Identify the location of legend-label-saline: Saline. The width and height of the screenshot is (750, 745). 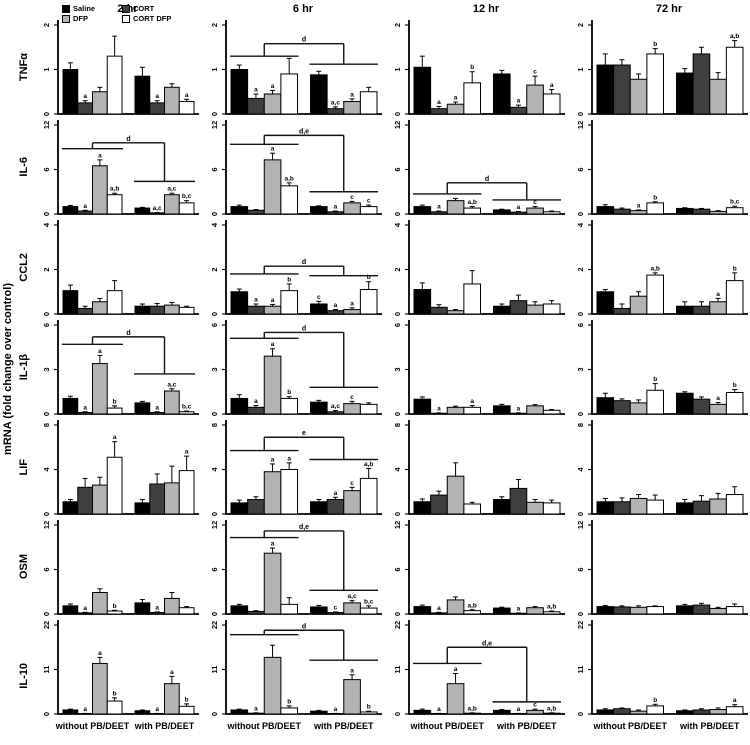
(84, 8).